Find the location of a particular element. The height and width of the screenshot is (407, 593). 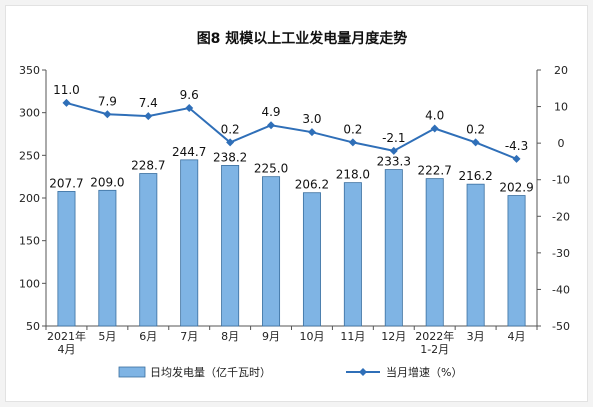

left-tick-label: 200 is located at coordinates (29, 198).